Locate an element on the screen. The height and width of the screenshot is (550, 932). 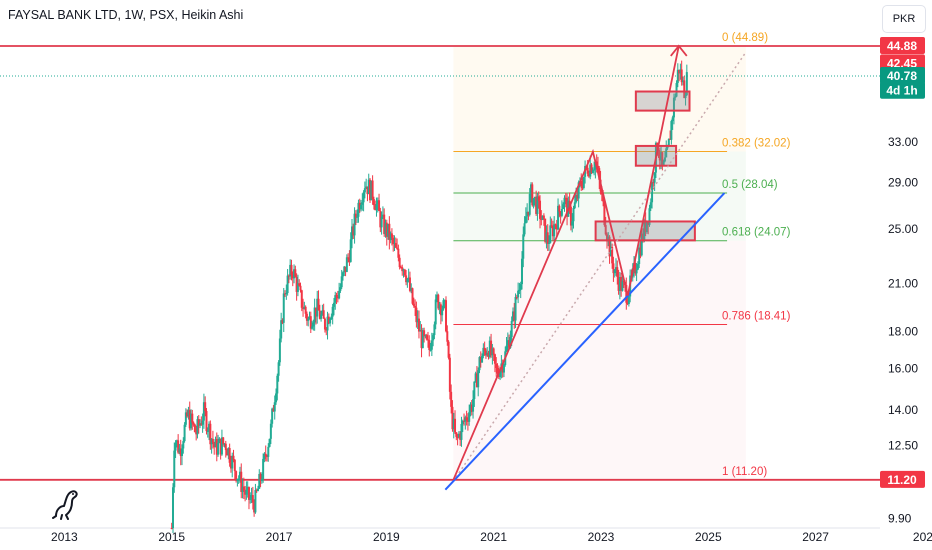
price-badge-label: 11.20 is located at coordinates (902, 480).